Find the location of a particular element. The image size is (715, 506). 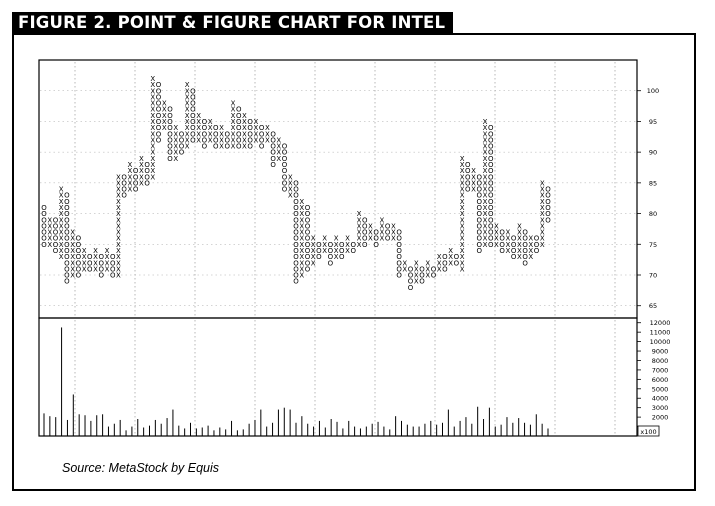

volume-tick-label: 3000 is located at coordinates (660, 408).